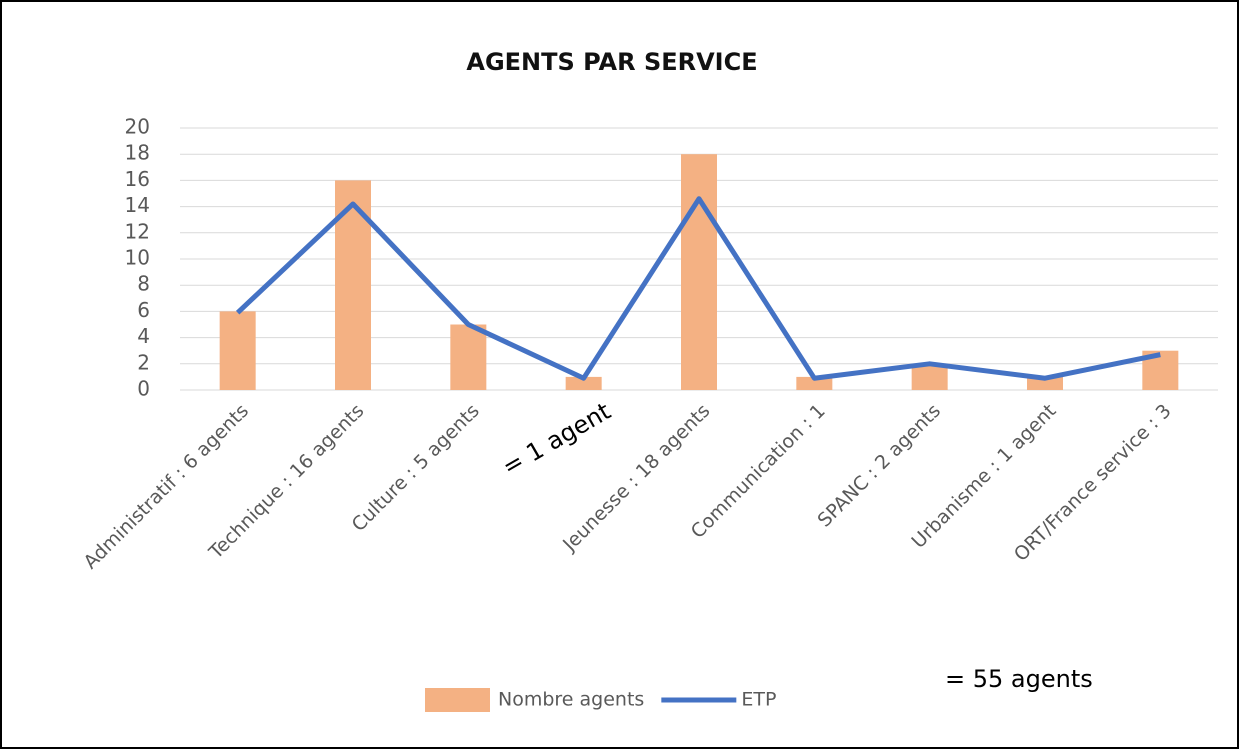  What do you see at coordinates (758, 700) in the screenshot?
I see `legend-label: ETP` at bounding box center [758, 700].